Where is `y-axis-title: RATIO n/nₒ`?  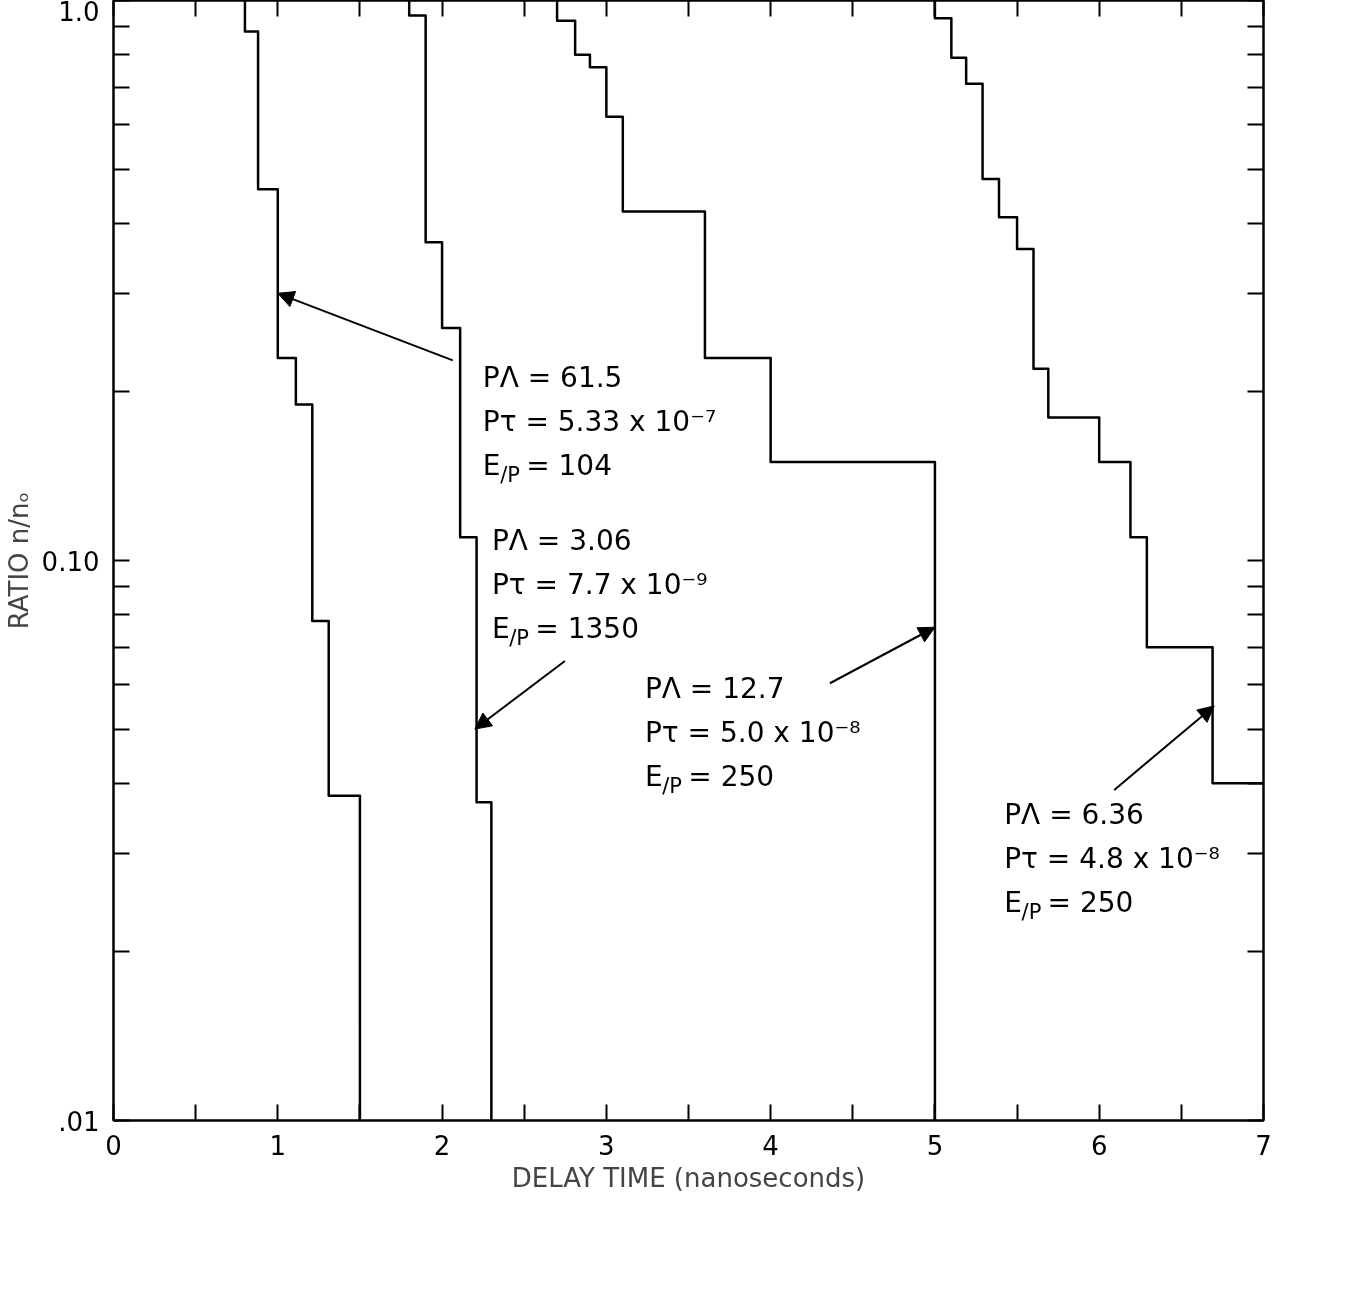
y-axis-title: RATIO n/nₒ is located at coordinates (18, 560).